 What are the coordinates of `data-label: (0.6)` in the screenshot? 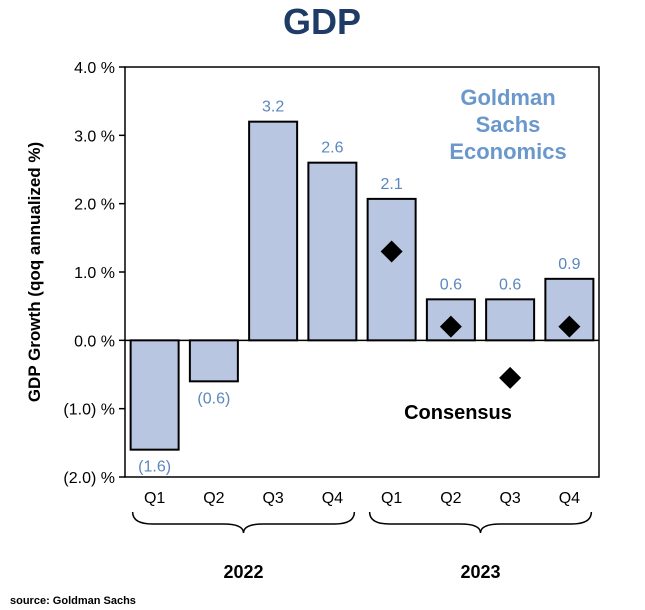 It's located at (213, 398).